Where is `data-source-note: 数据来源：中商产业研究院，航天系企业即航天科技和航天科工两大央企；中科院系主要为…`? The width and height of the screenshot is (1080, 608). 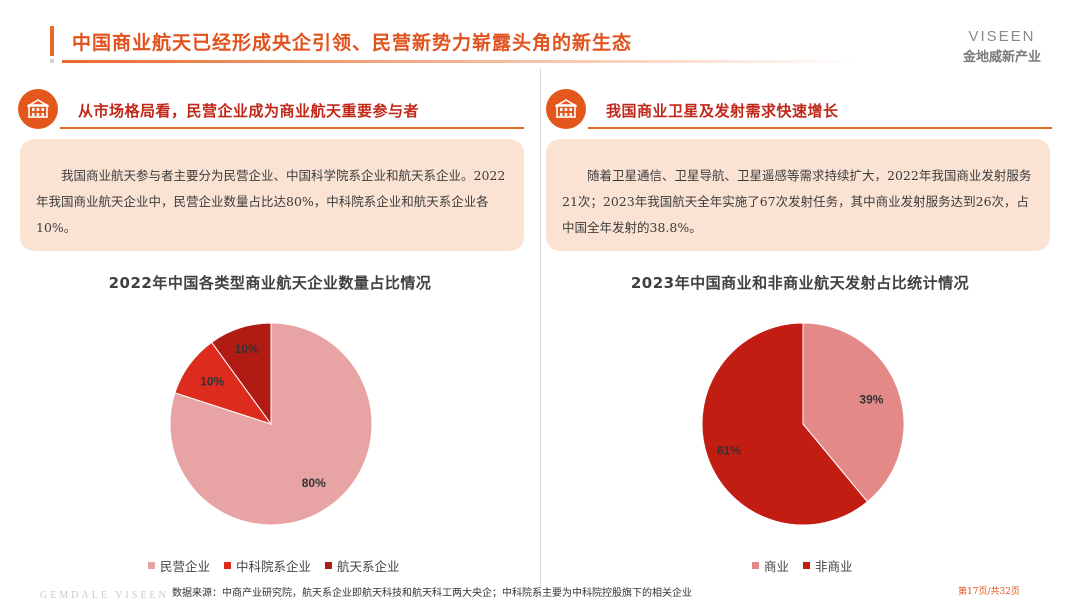 data-source-note: 数据来源：中商产业研究院，航天系企业即航天科技和航天科工两大央企；中科院系主要为… is located at coordinates (432, 593).